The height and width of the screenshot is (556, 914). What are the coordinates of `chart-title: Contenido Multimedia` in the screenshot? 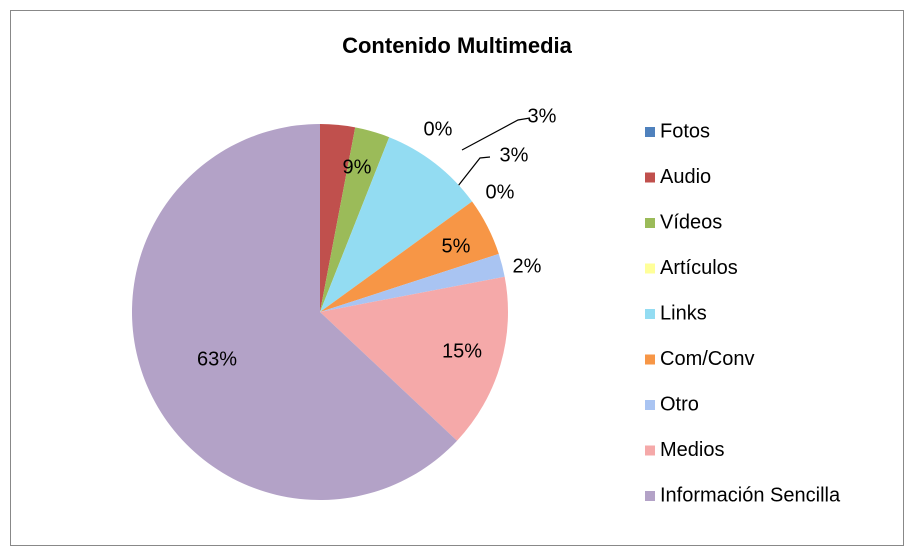 It's located at (457, 45).